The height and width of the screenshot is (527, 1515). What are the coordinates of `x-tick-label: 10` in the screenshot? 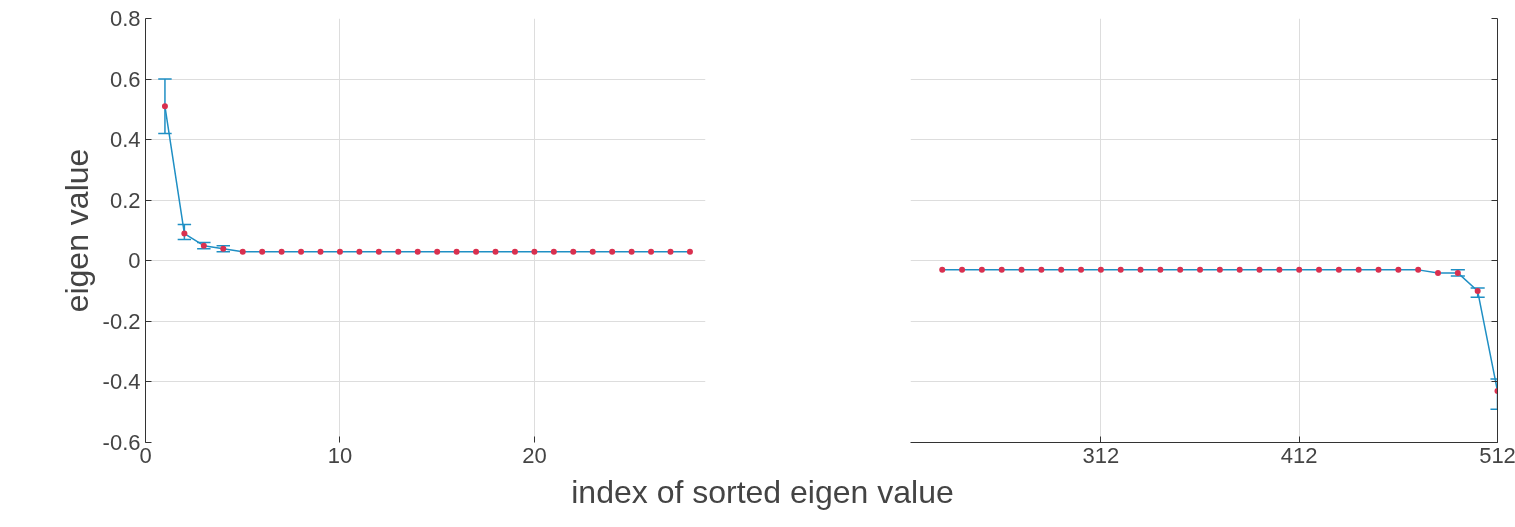 It's located at (340, 455).